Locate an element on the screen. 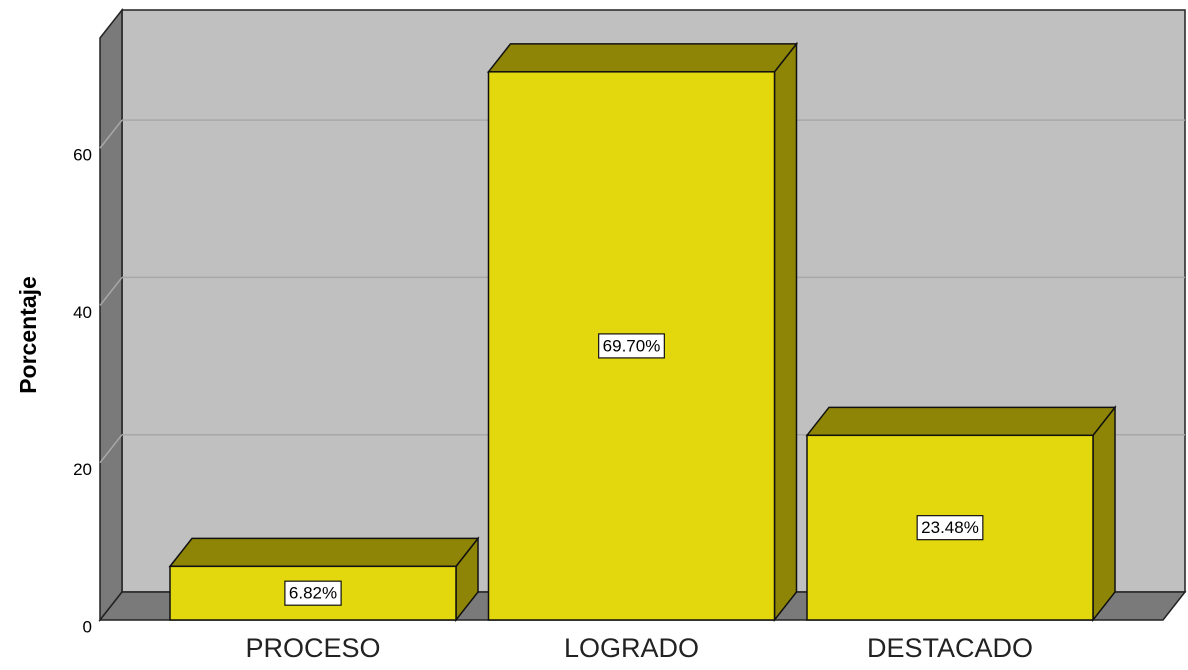 The width and height of the screenshot is (1188, 670). y-axis-label: Porcentaje is located at coordinates (28, 335).